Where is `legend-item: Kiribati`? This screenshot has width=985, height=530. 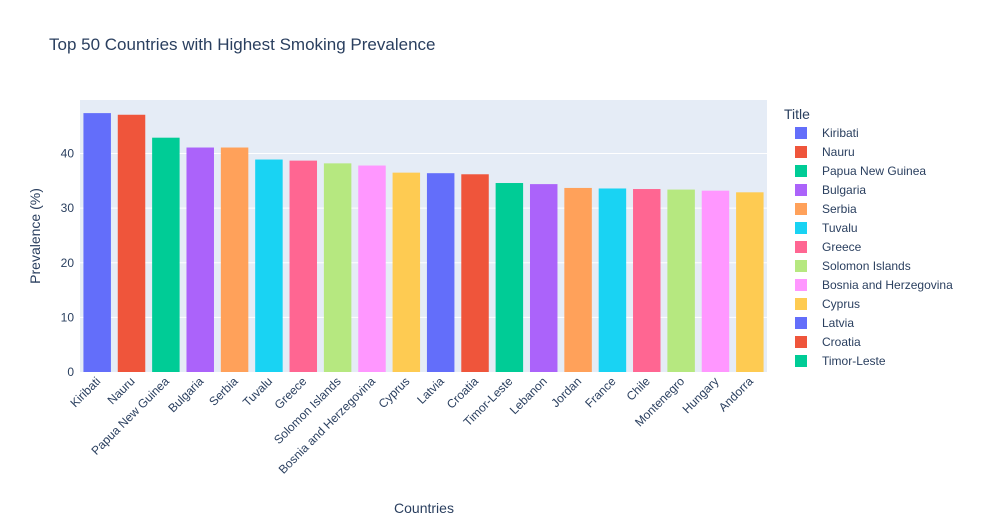 legend-item: Kiribati is located at coordinates (827, 133).